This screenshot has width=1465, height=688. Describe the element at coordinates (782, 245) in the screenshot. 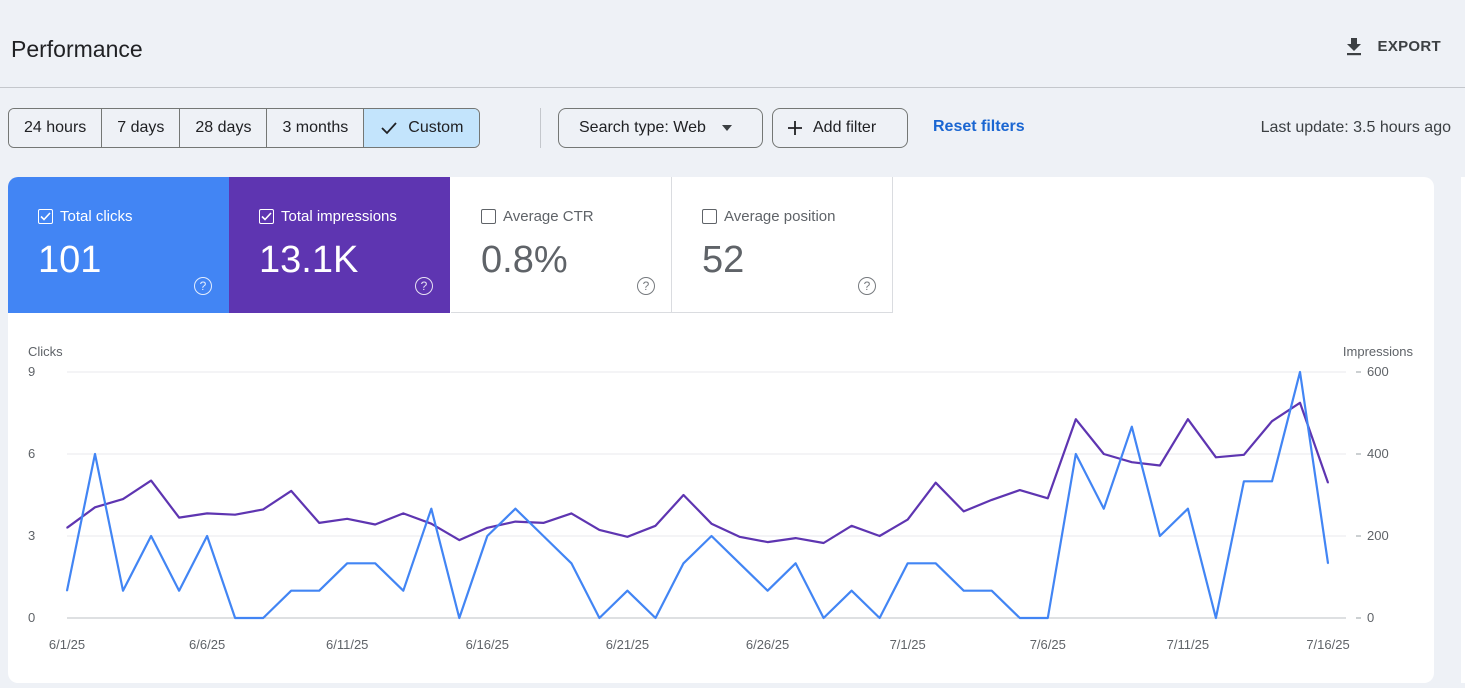

I see `metric-average-position: Average position 52 ?` at that location.